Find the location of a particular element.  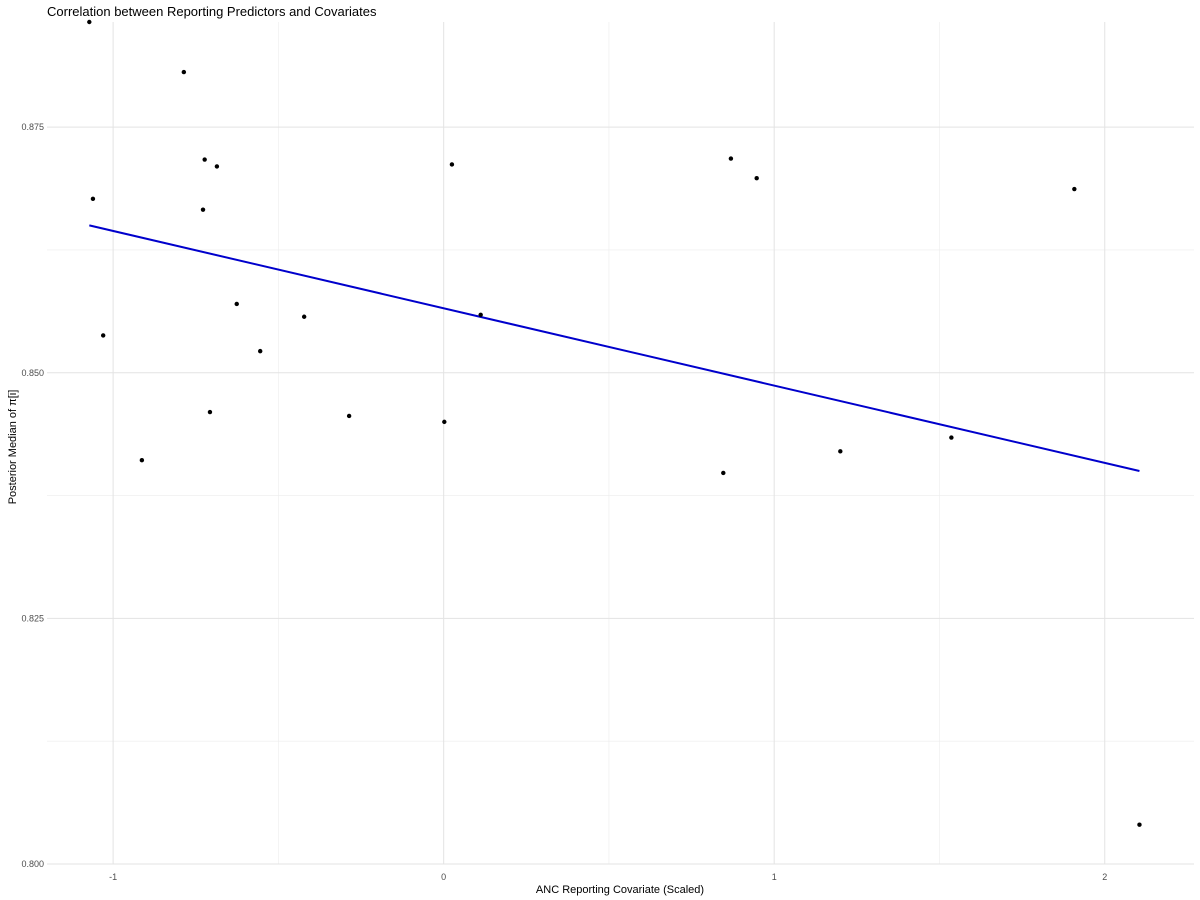

y-tick-label: 0.800 is located at coordinates (32, 864).